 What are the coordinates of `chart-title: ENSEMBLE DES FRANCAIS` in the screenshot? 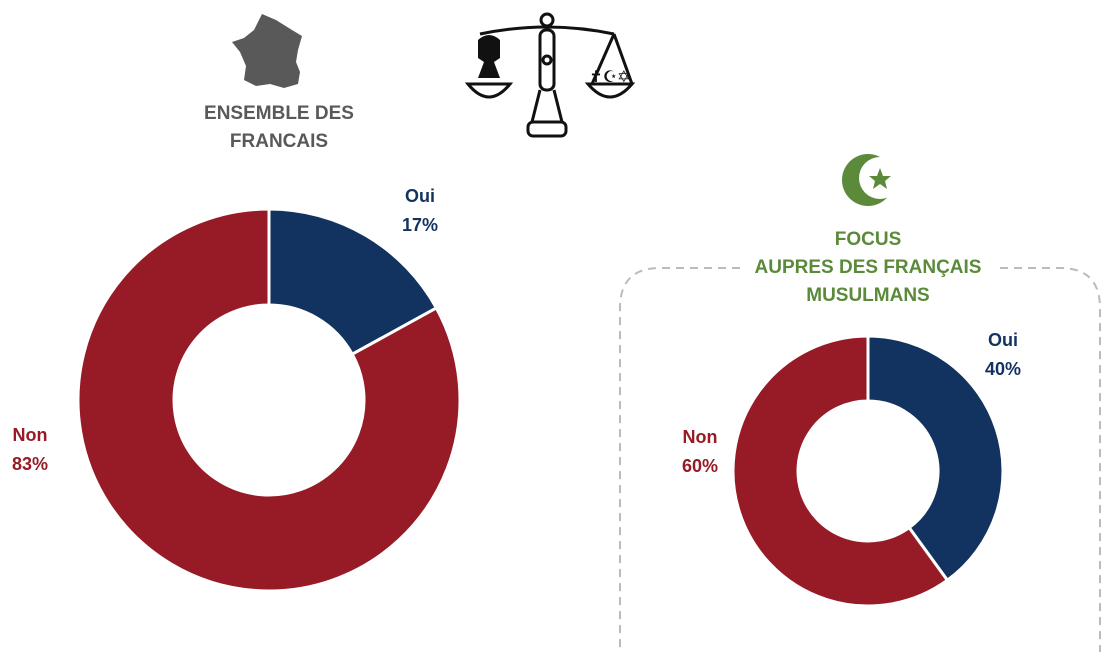 It's located at (279, 127).